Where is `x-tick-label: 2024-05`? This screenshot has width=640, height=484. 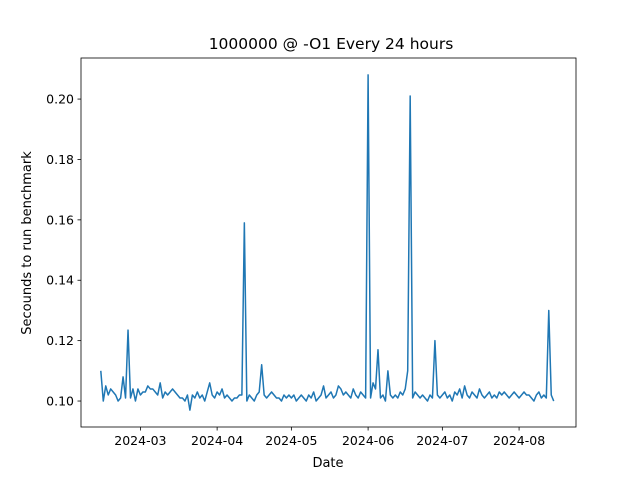 x-tick-label: 2024-05 is located at coordinates (291, 440).